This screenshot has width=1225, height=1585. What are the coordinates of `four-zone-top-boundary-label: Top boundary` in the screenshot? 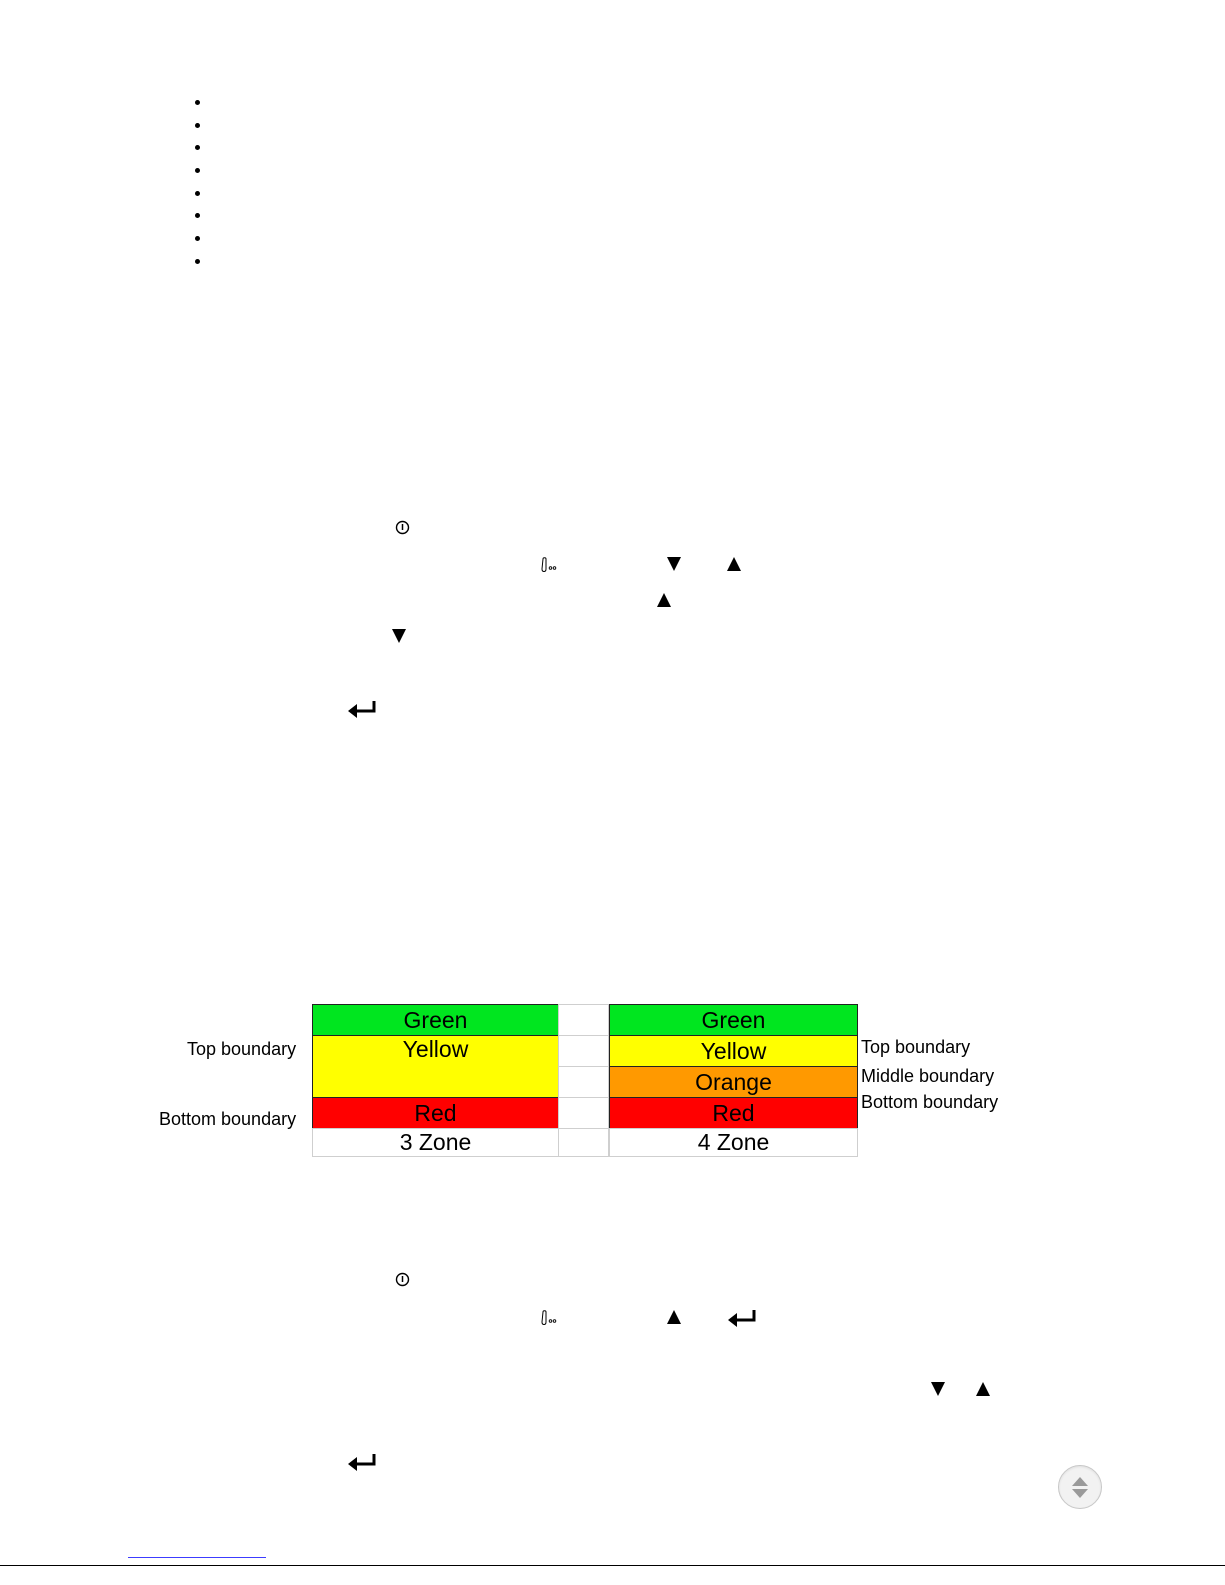 It's located at (916, 1047).